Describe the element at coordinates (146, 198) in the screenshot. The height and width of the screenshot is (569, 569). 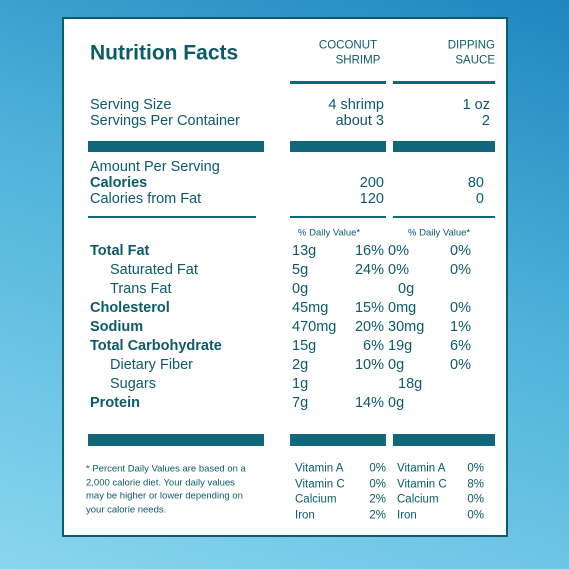
I see `label-text: Calories from Fat` at that location.